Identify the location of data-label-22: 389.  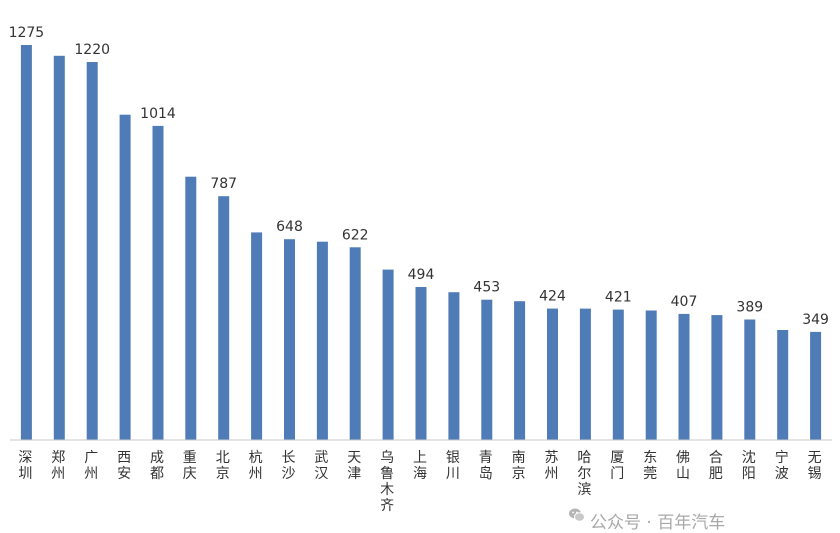
(749, 308).